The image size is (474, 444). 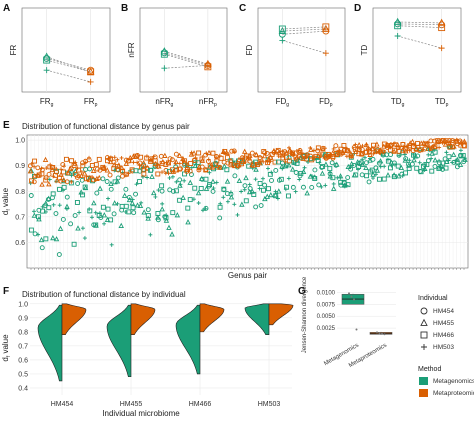 What do you see at coordinates (282, 30) in the screenshot?
I see `point-g-hm455` at bounding box center [282, 30].